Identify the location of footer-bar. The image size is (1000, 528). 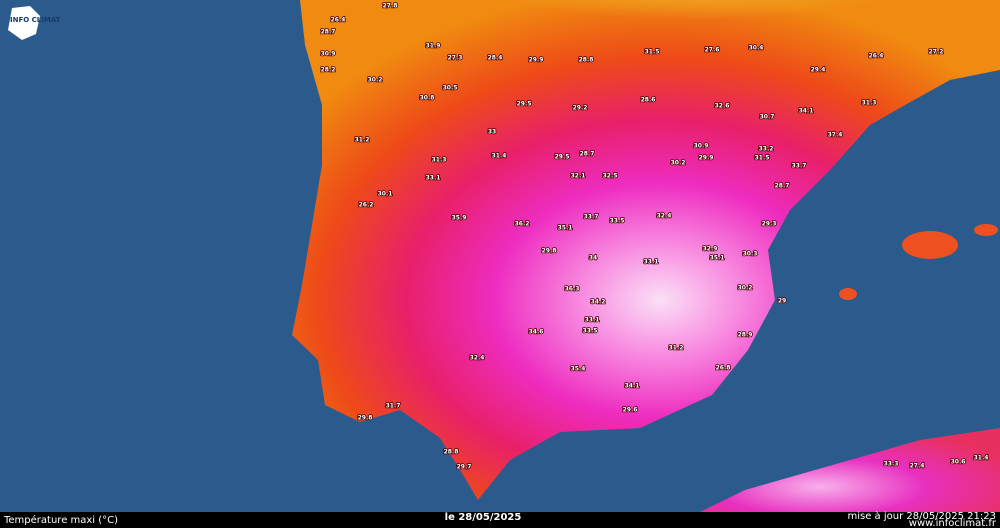
(500, 520).